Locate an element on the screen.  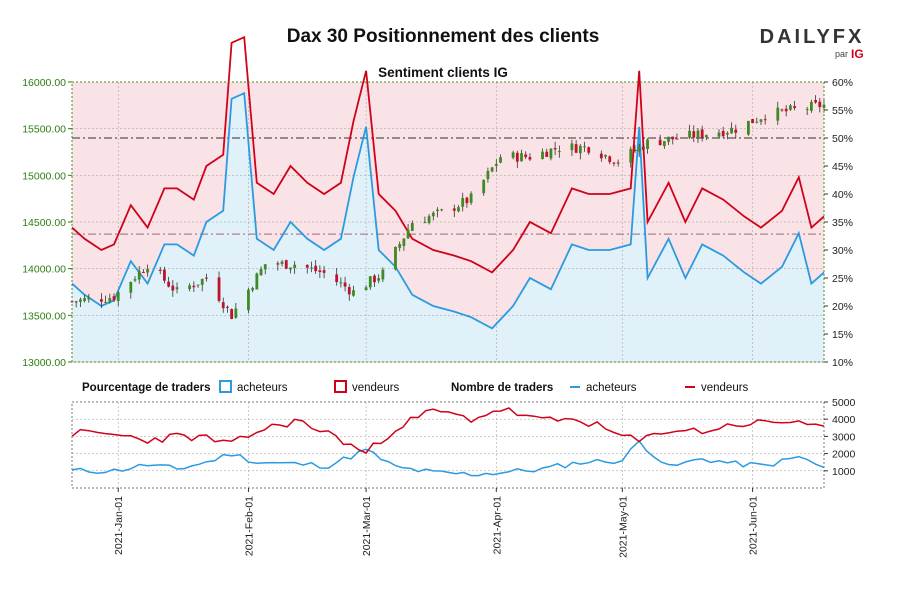
date-tick-label: 2021-May-01 is located at coordinates (623, 527).